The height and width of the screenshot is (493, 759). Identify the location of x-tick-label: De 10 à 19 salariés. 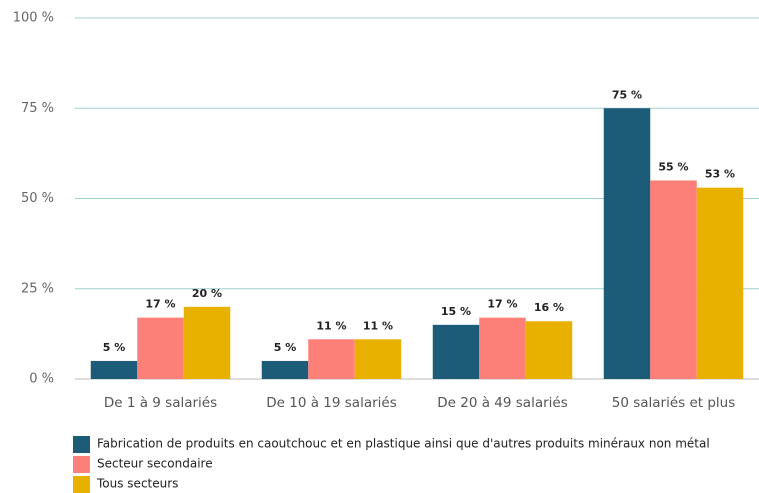
(331, 403).